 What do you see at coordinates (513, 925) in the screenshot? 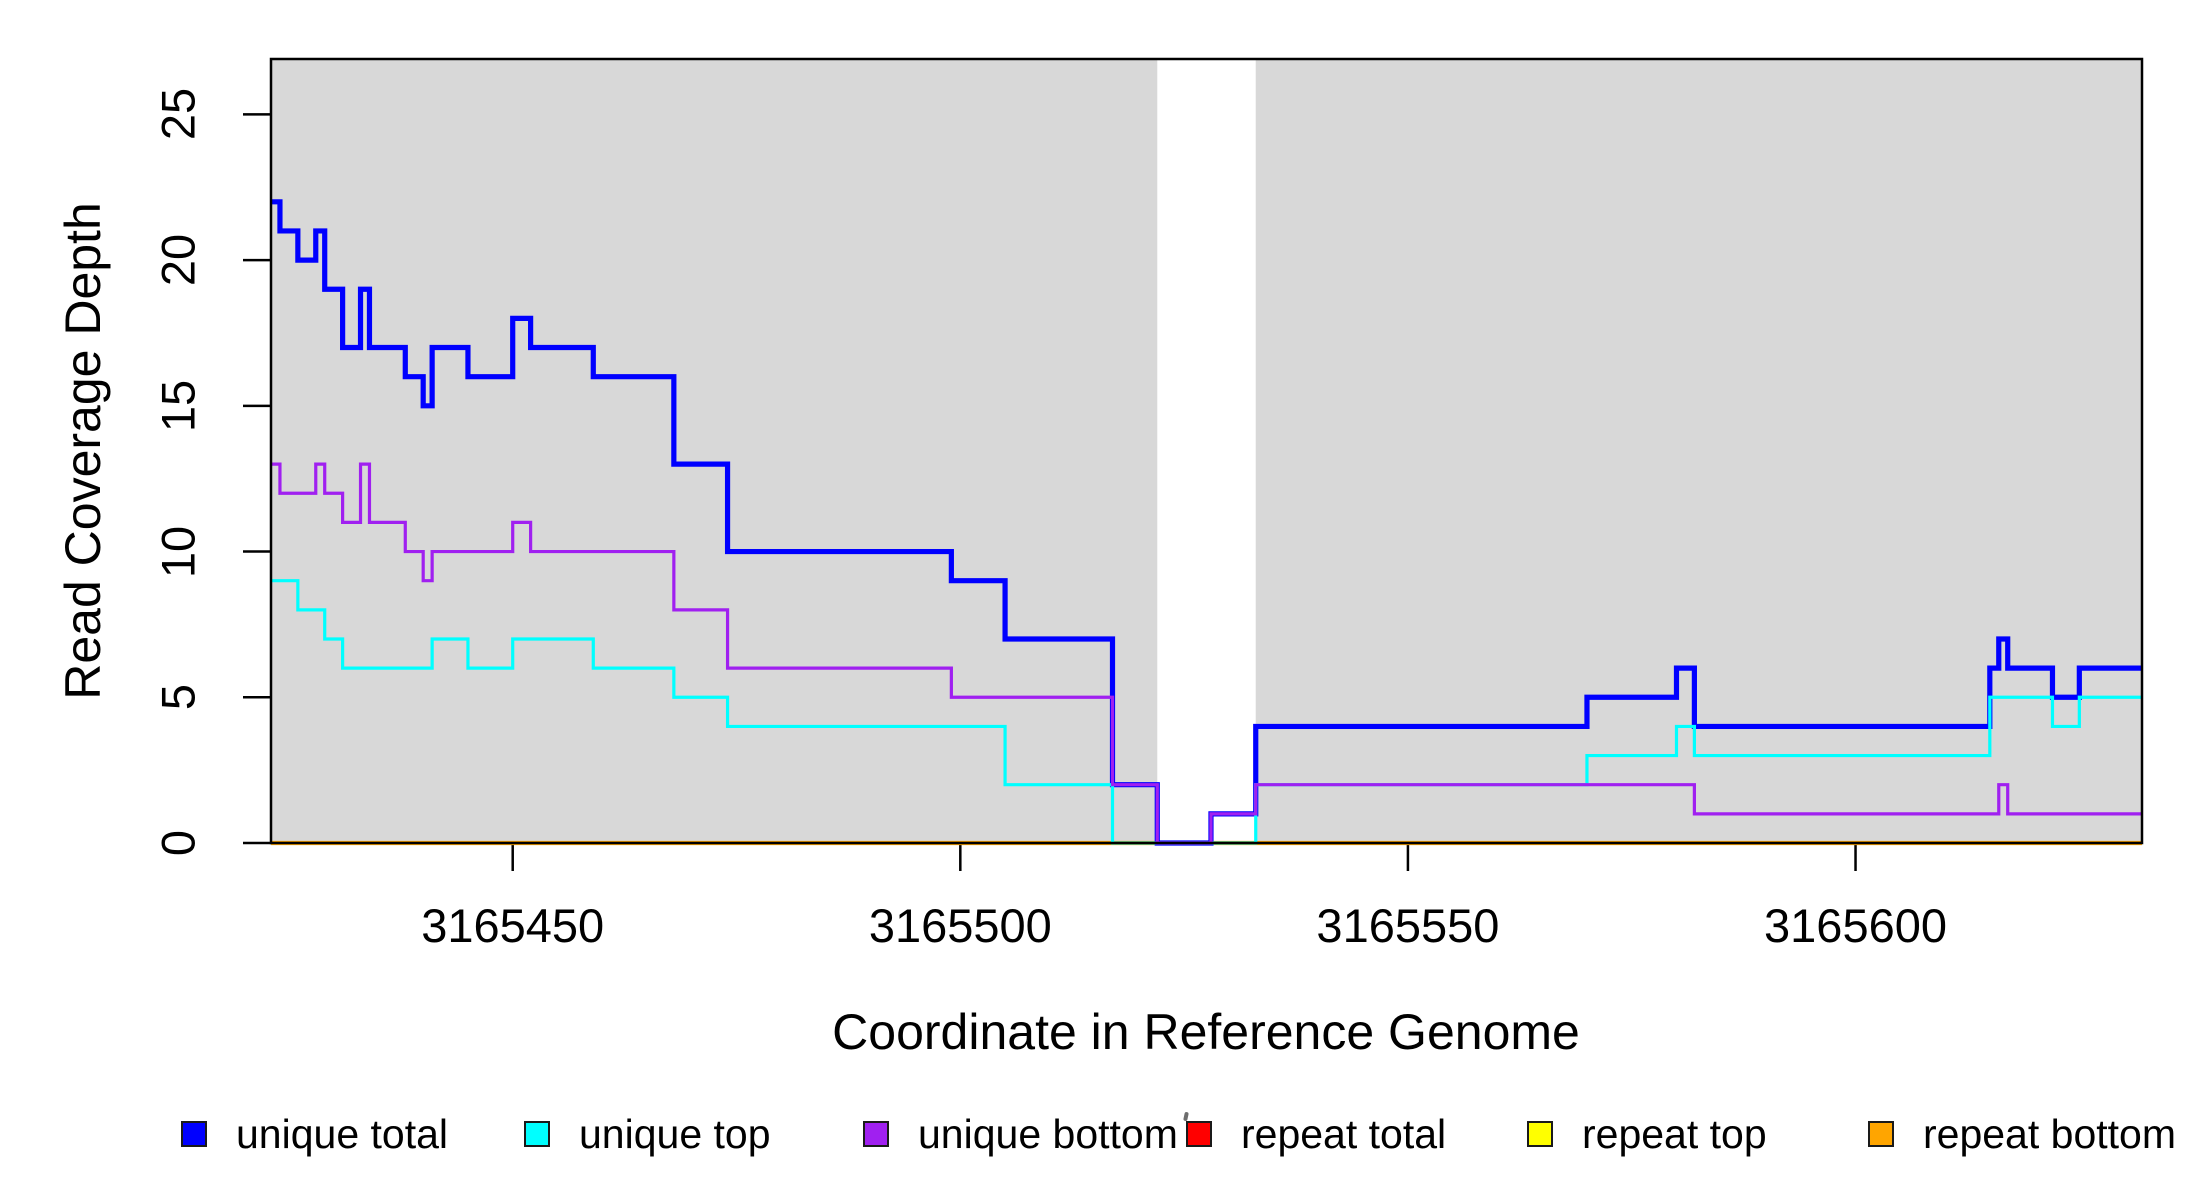
I see `x-tick-label: 3165450` at bounding box center [513, 925].